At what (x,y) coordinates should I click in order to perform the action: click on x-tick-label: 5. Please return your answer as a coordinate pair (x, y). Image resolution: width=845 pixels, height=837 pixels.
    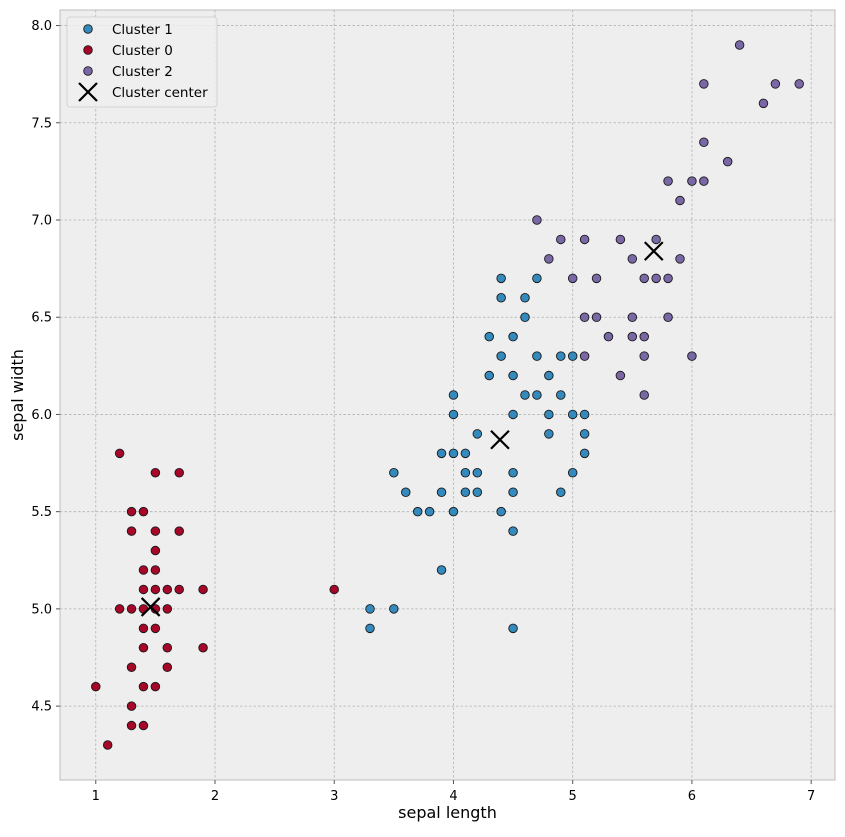
    Looking at the image, I should click on (573, 796).